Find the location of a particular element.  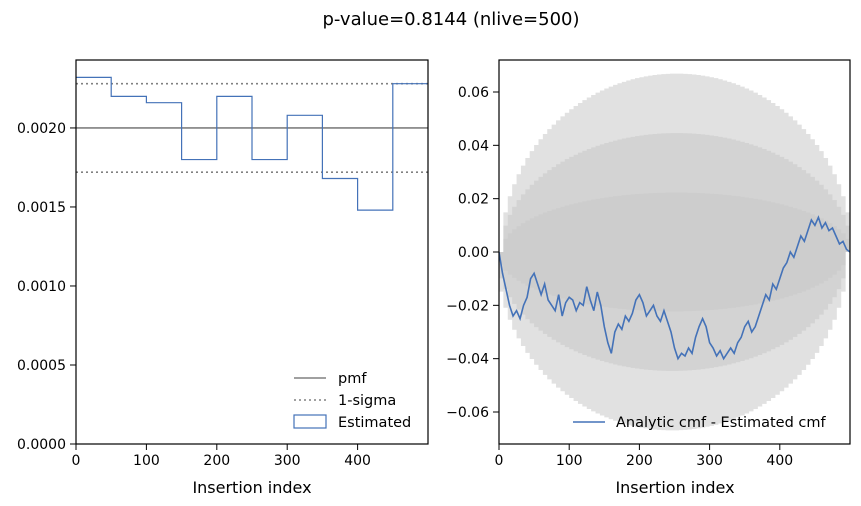

y-tick-label: 0.0000 is located at coordinates (41, 445).